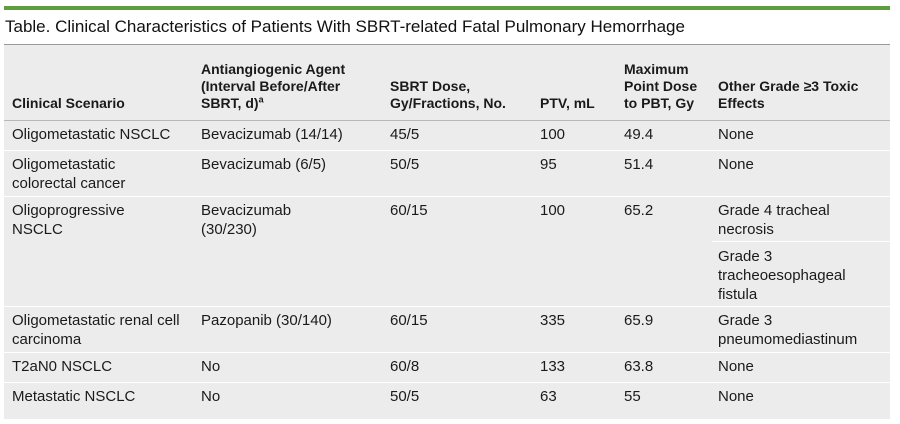 The height and width of the screenshot is (424, 900). What do you see at coordinates (801, 241) in the screenshot?
I see `toxic-subcell-divider` at bounding box center [801, 241].